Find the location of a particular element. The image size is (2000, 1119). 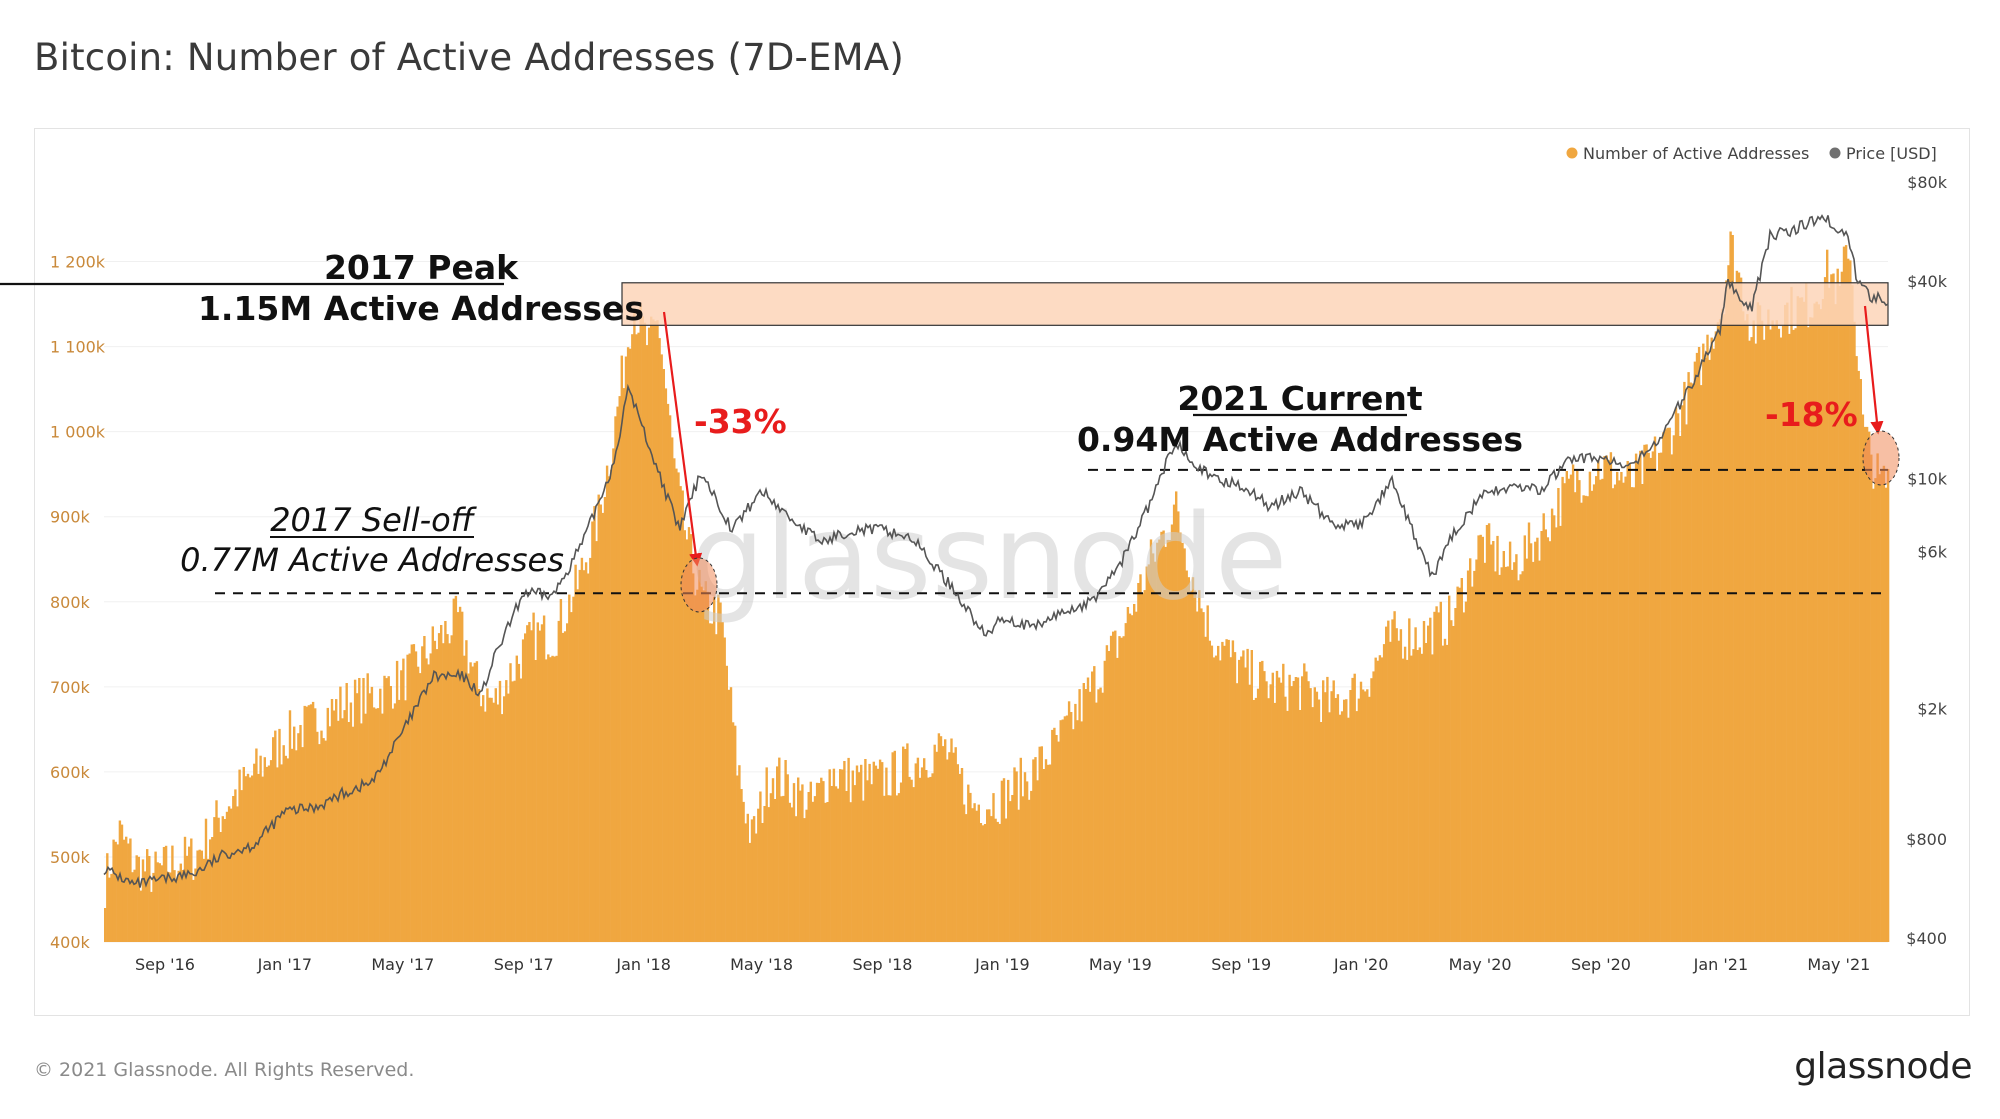

x-tick-label: Sep '20 is located at coordinates (1601, 964).